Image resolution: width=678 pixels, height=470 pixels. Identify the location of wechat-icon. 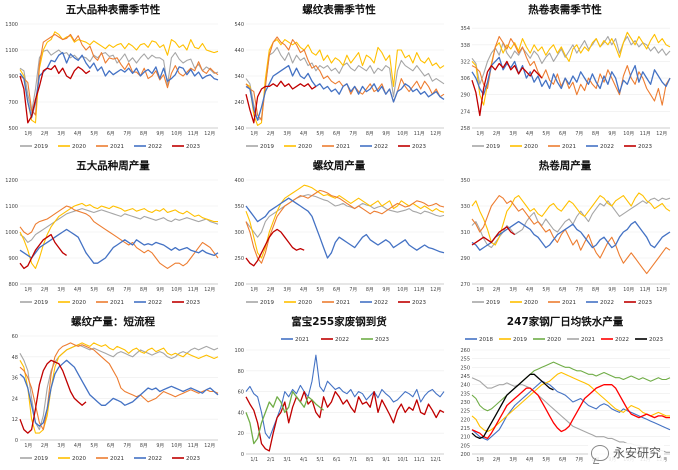
(599, 452).